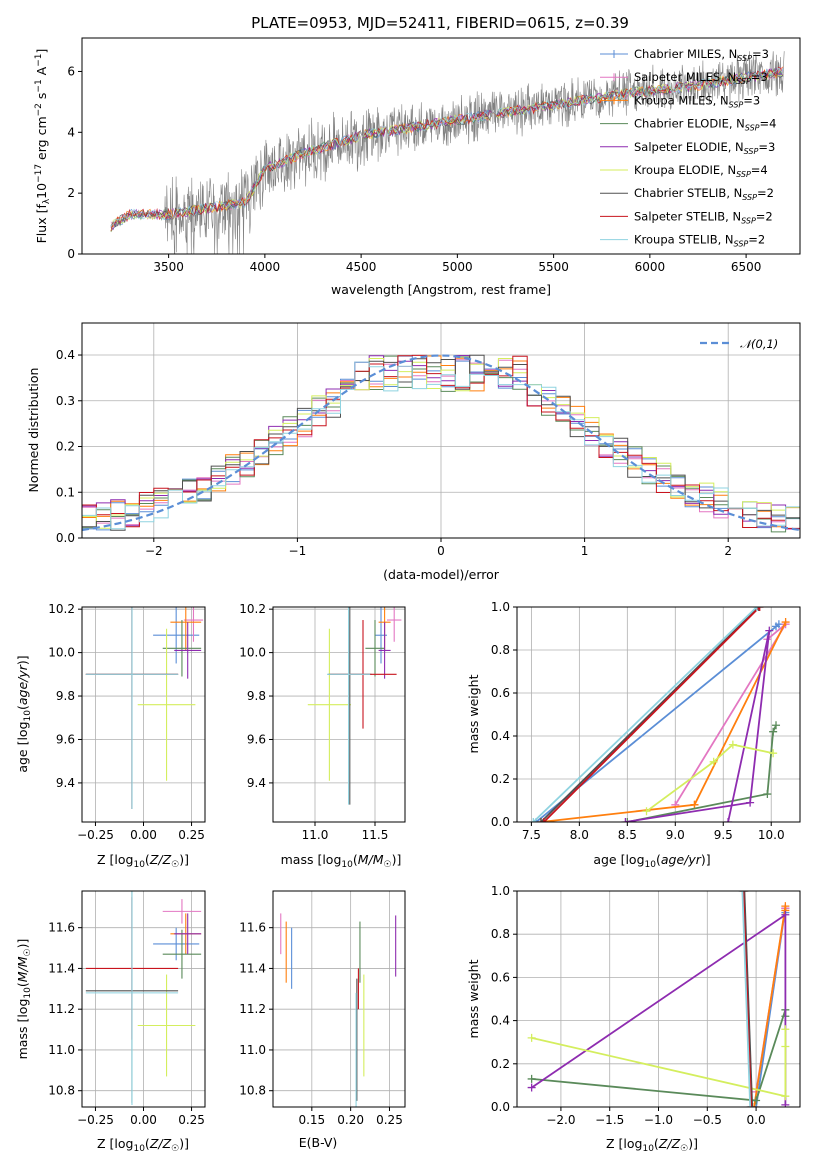 The width and height of the screenshot is (819, 1170). Describe the element at coordinates (354, 706) in the screenshot. I see `age_vs_mass-plot-area` at that location.